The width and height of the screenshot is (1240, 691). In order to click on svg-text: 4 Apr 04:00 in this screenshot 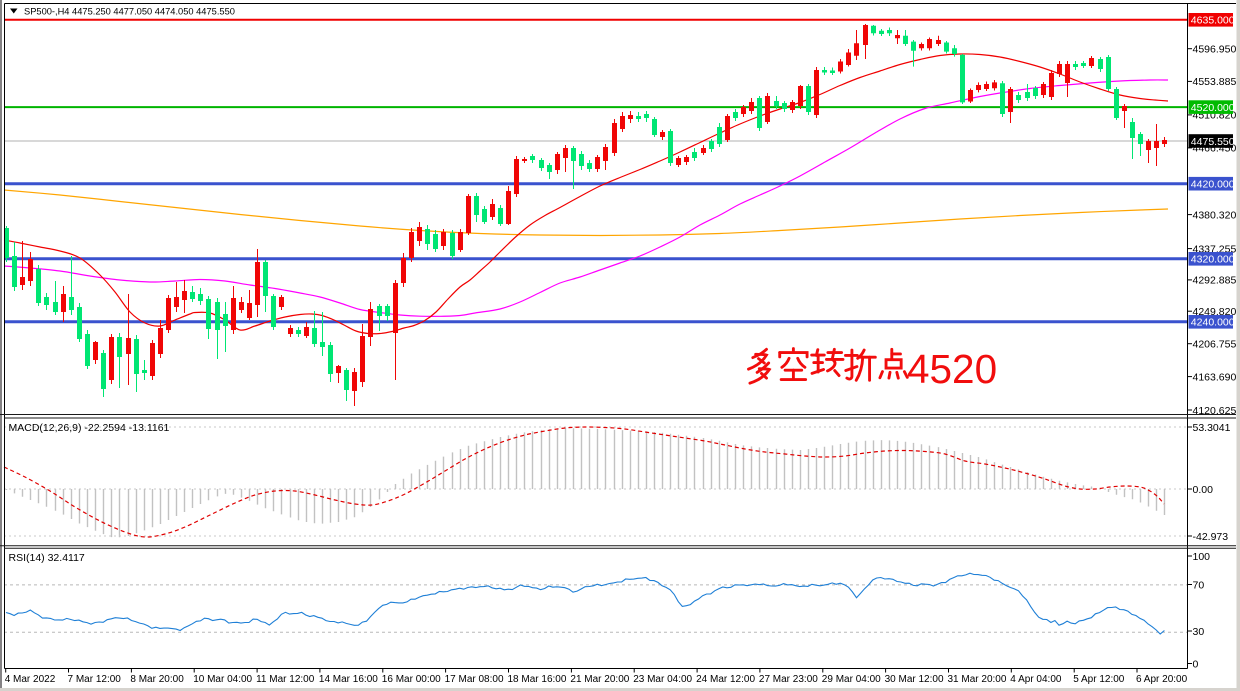, I will do `click(1036, 679)`.